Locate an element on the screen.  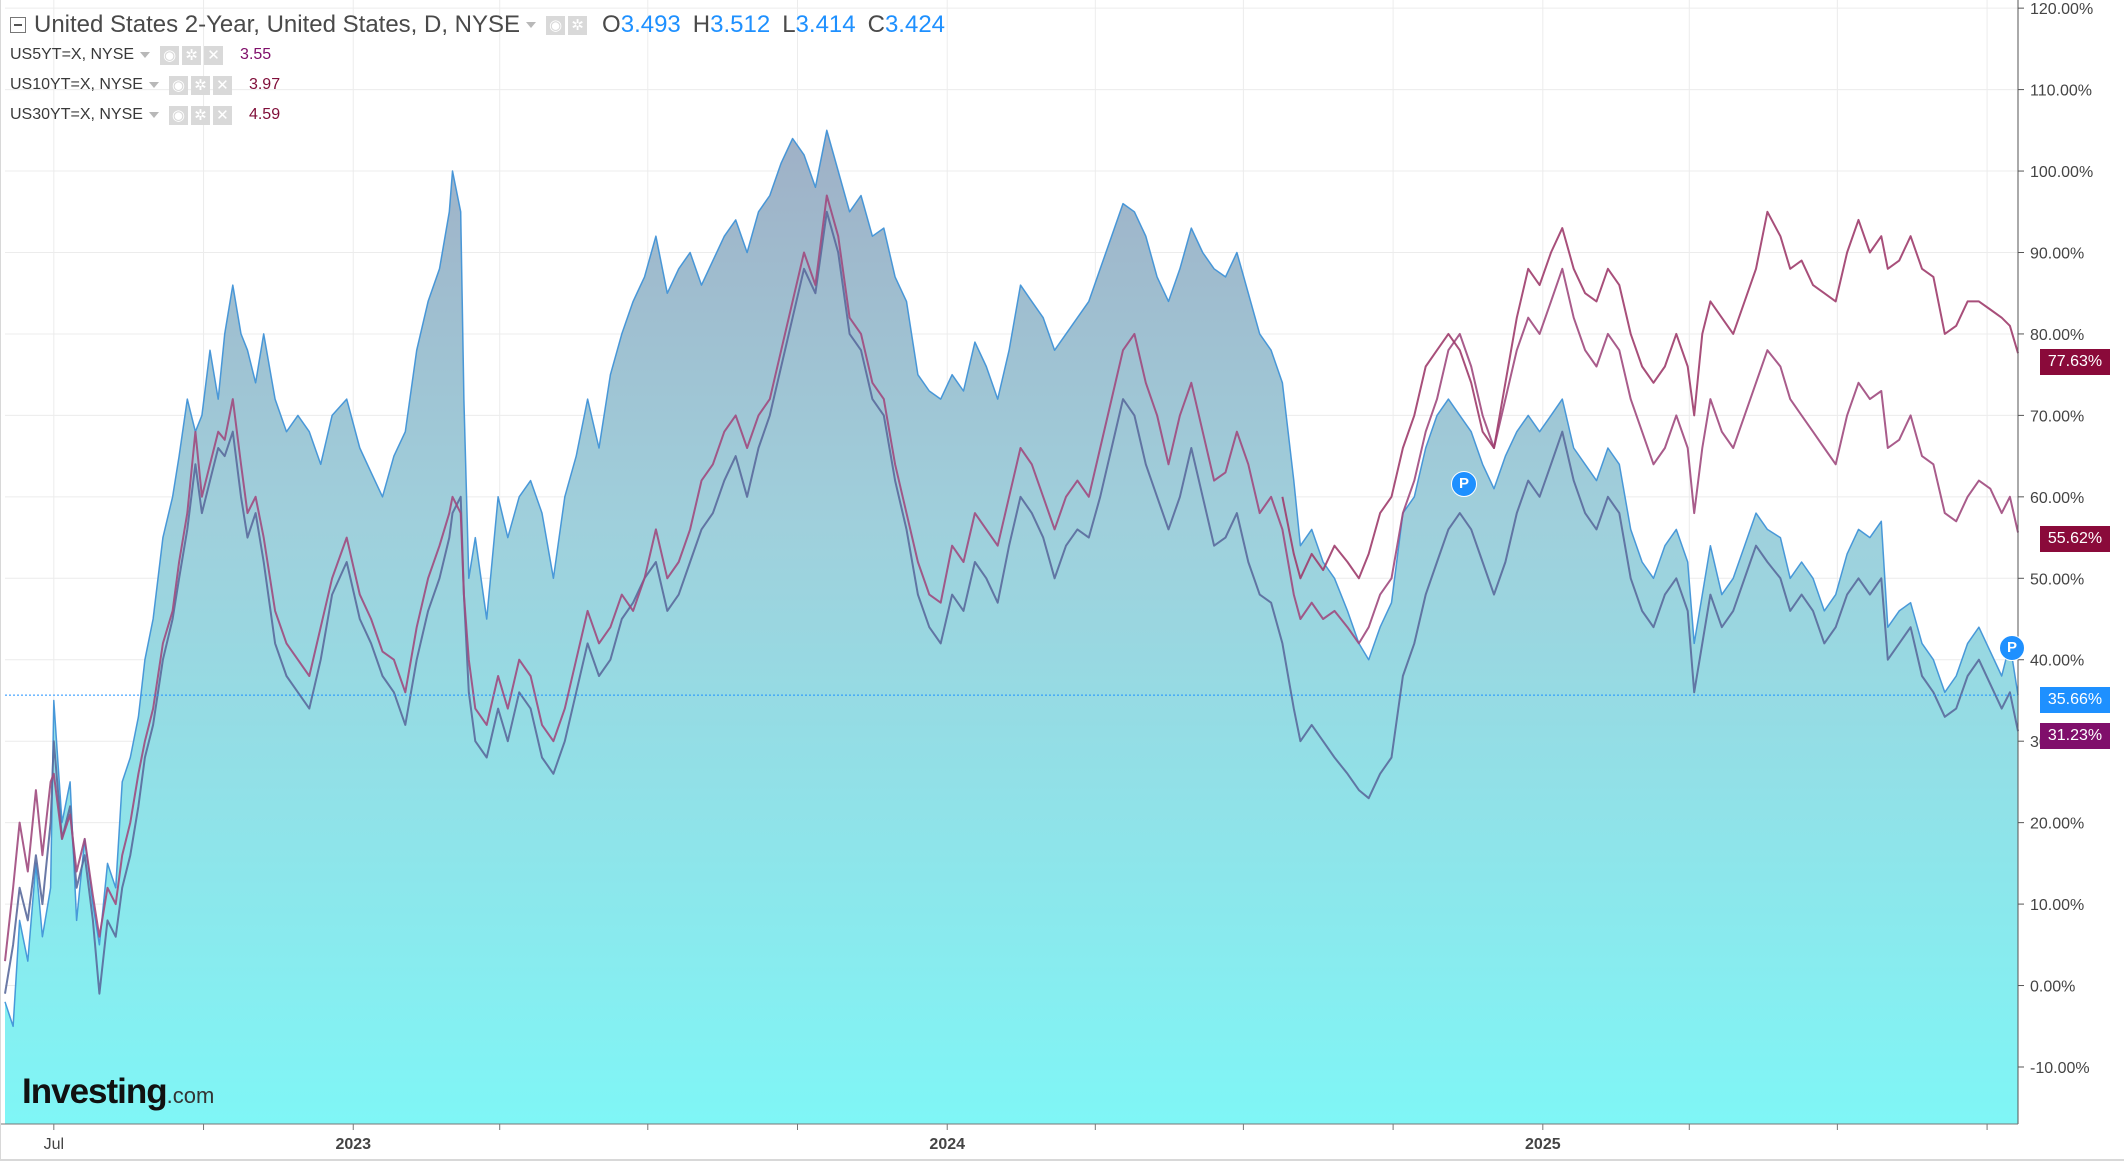
price-tag-us2y: 35.66% is located at coordinates (2075, 700).